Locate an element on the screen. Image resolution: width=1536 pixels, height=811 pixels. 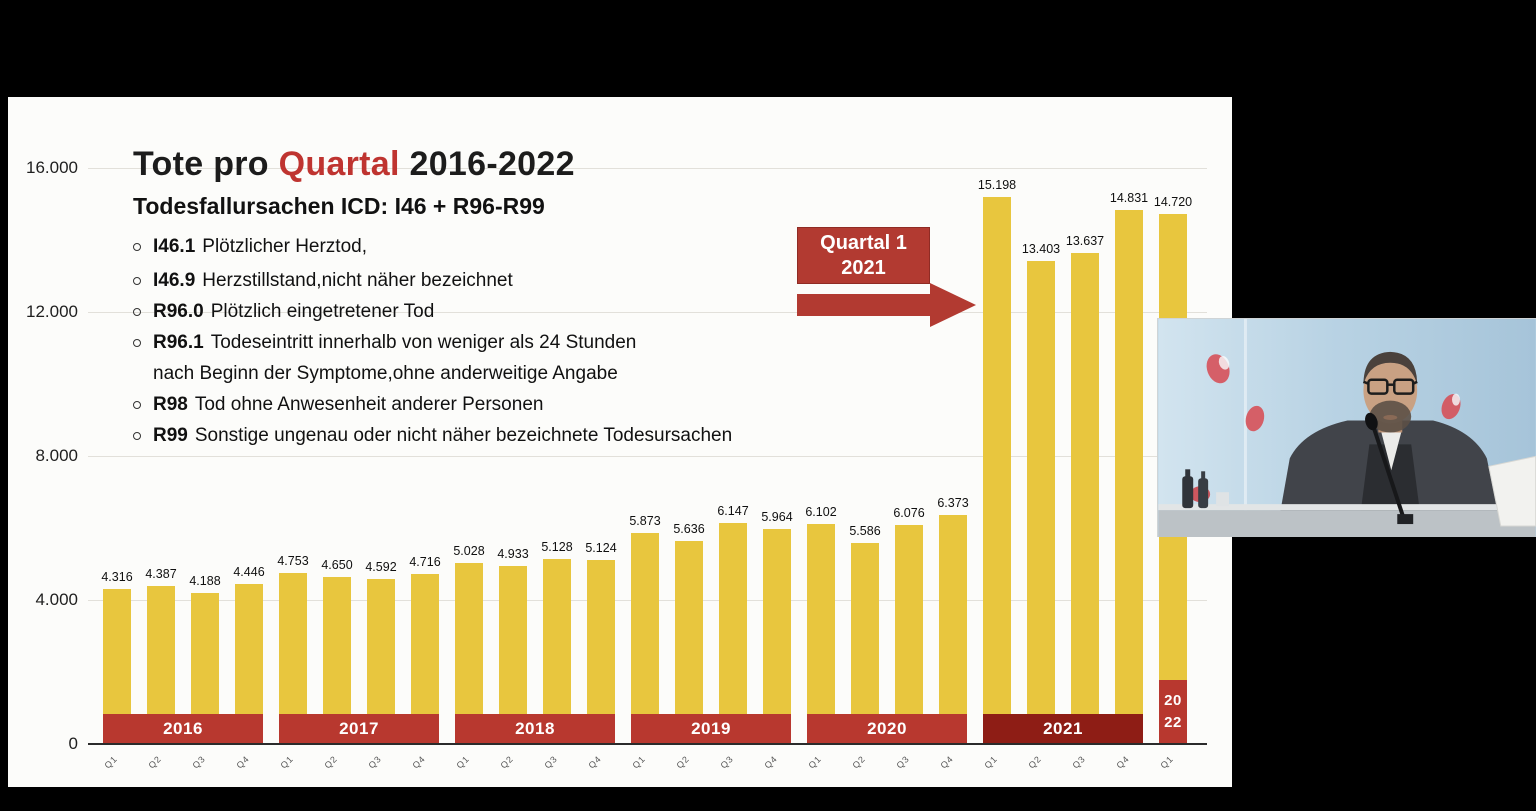
bullet-item: R96.0 Plötzlich eingetretener Tod is located at coordinates (453, 312).